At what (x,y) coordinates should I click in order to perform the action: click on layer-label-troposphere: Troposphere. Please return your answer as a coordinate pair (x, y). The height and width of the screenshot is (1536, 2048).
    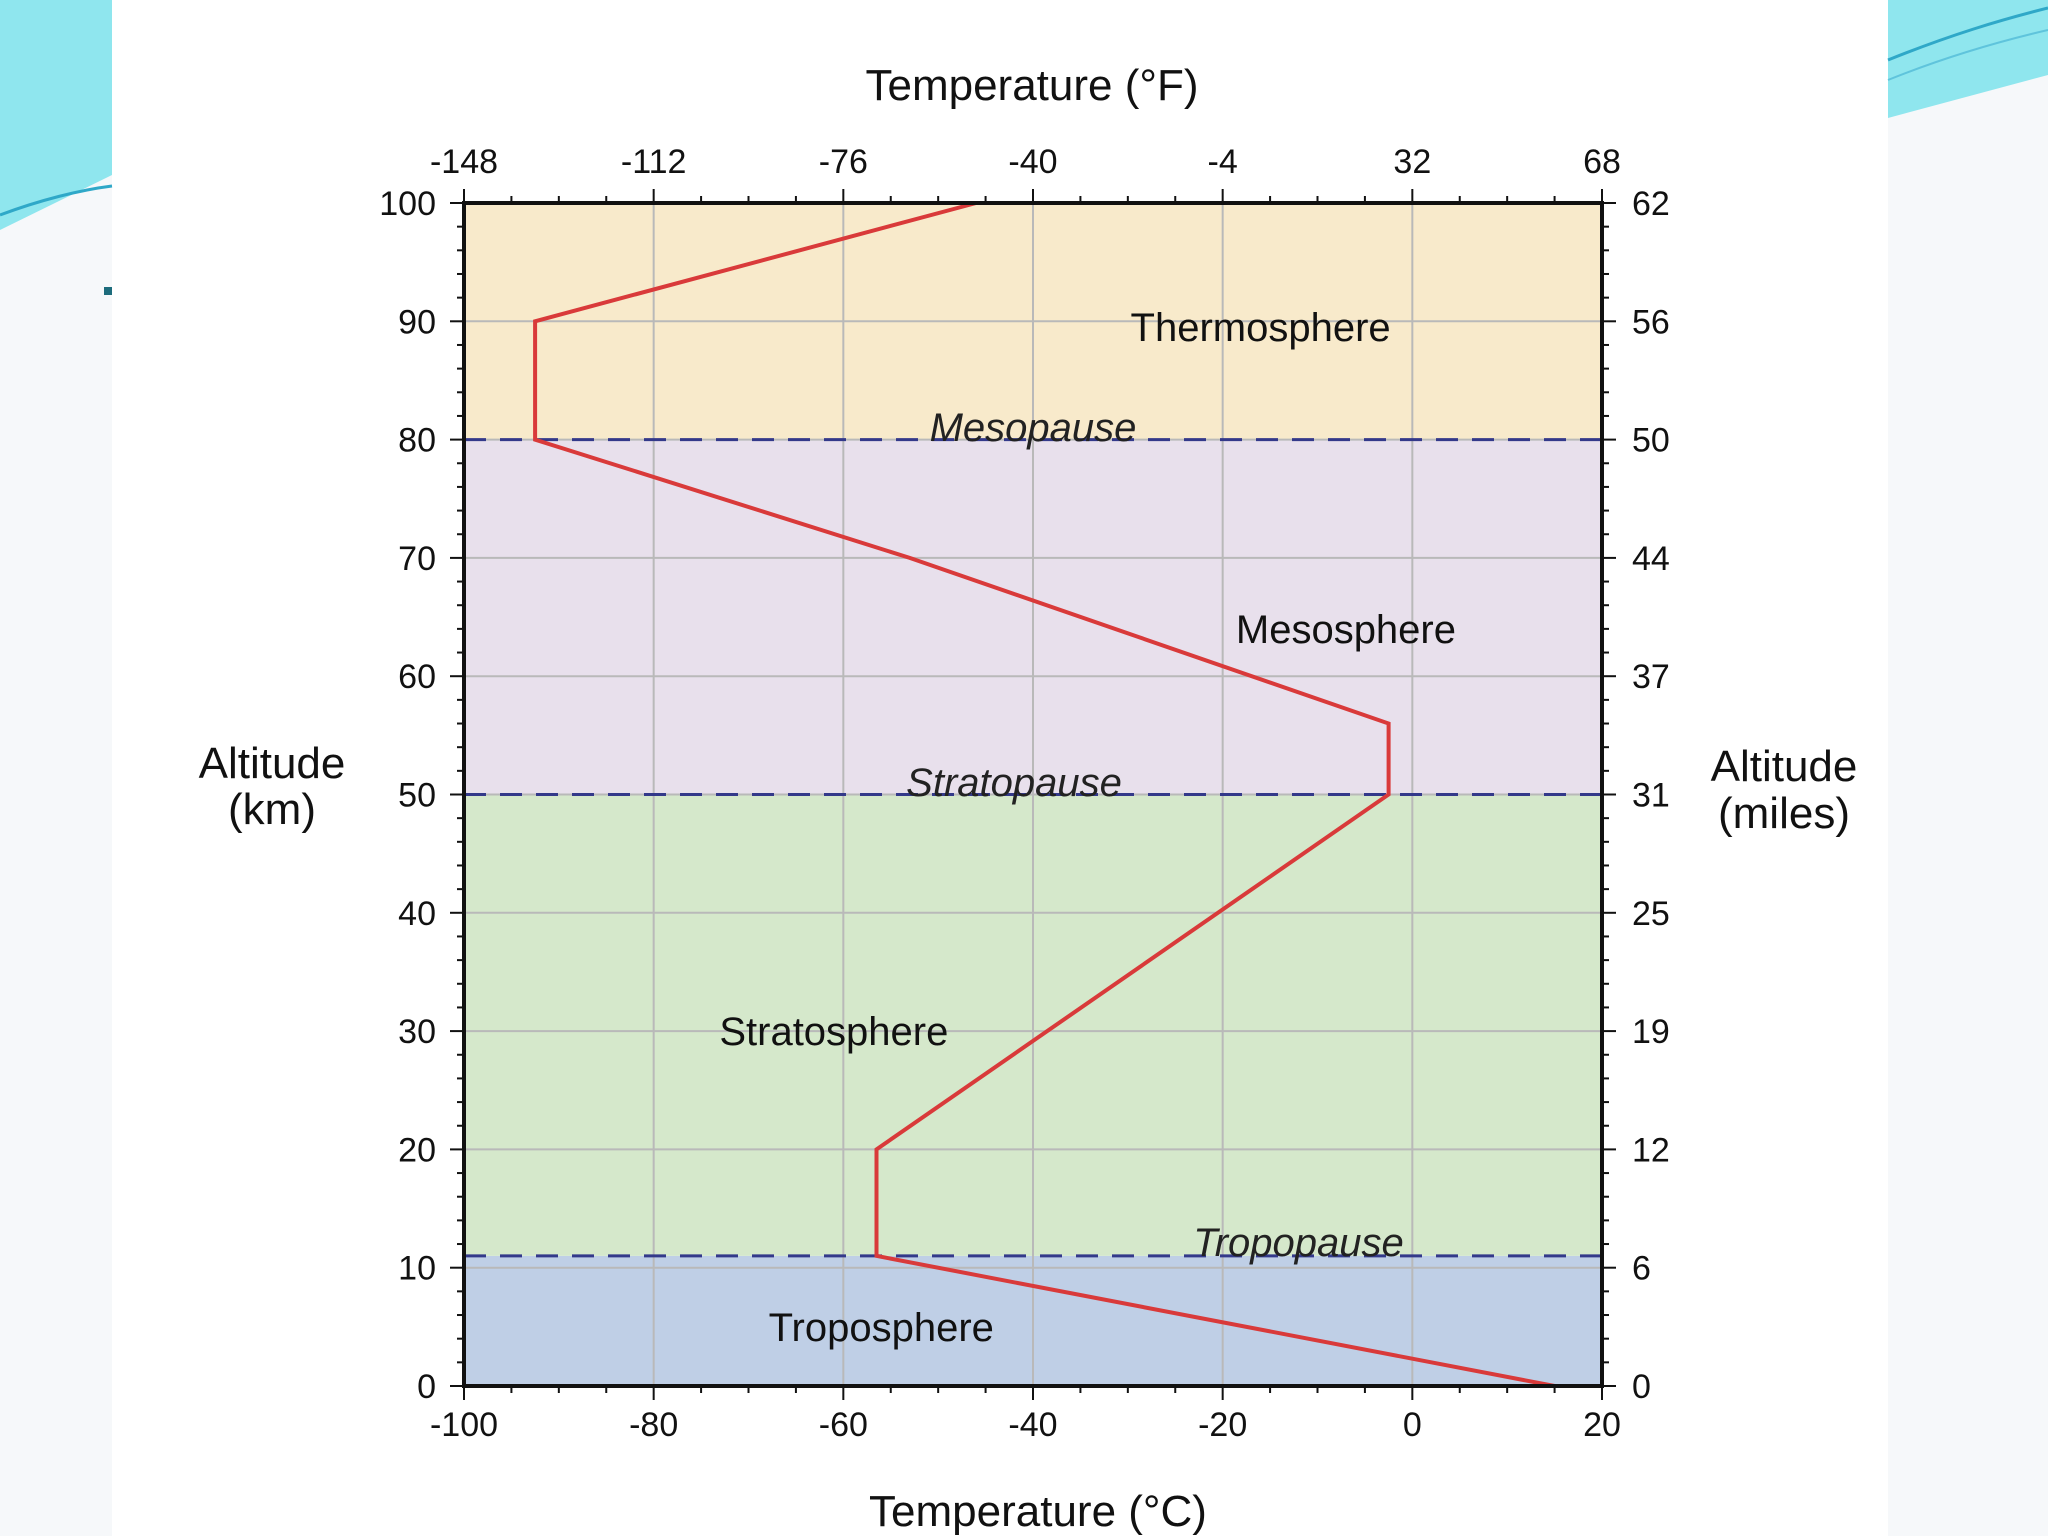
    Looking at the image, I should click on (881, 1328).